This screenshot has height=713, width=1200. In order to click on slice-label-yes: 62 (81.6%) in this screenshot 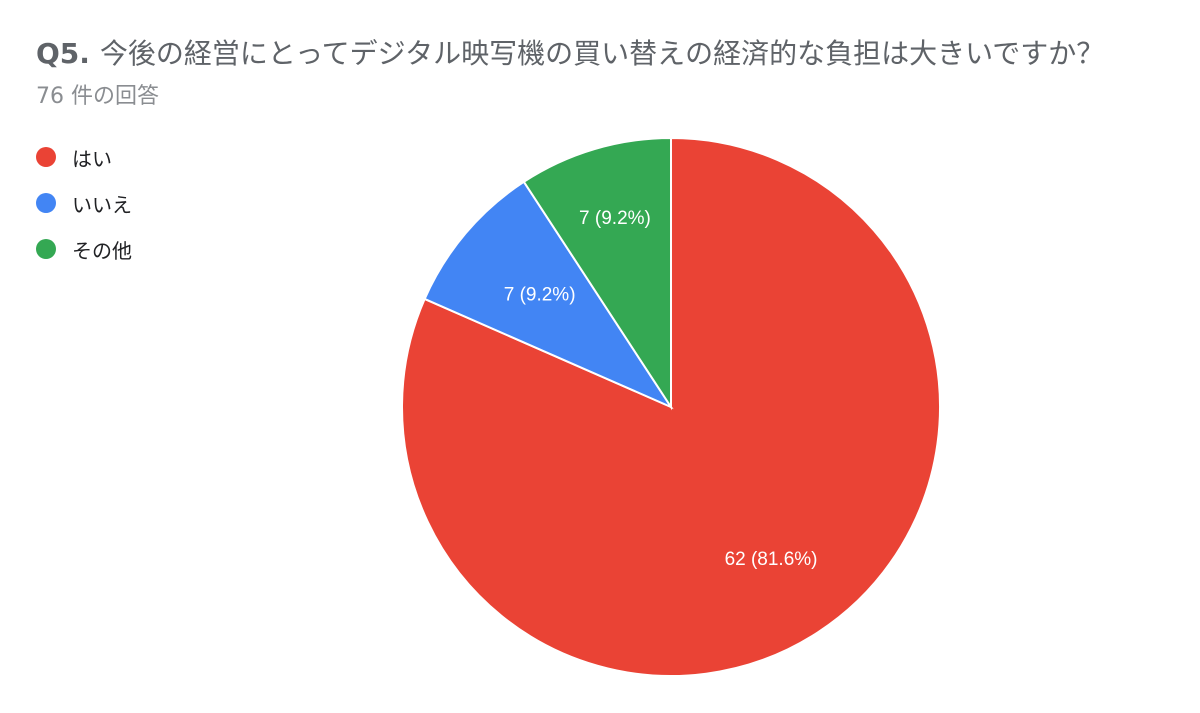, I will do `click(771, 559)`.